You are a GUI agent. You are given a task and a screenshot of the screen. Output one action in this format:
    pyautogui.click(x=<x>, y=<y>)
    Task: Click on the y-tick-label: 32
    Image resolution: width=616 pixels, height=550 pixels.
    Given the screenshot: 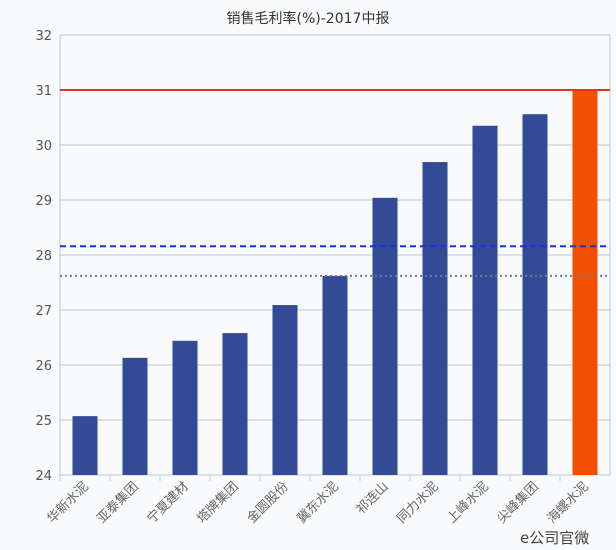 What is the action you would take?
    pyautogui.click(x=43, y=36)
    